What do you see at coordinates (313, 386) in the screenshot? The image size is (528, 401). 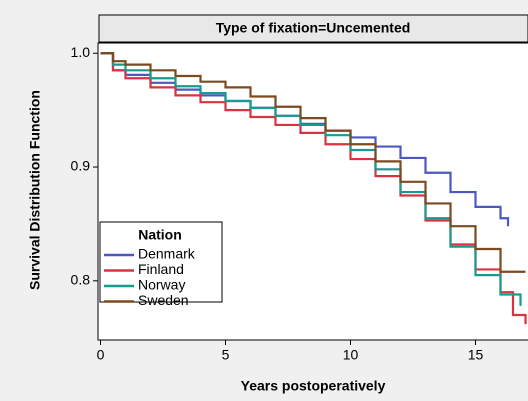 I see `x-axis-label: Years postoperatively` at bounding box center [313, 386].